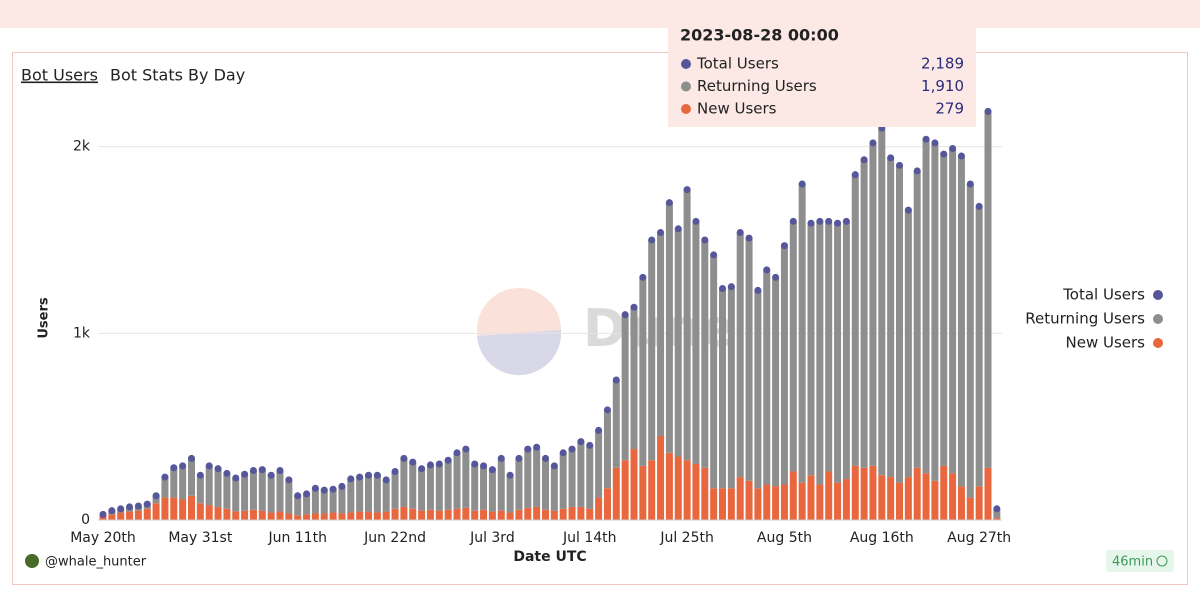 This screenshot has width=1200, height=602. I want to click on watermark-logo-part, so click(519, 353).